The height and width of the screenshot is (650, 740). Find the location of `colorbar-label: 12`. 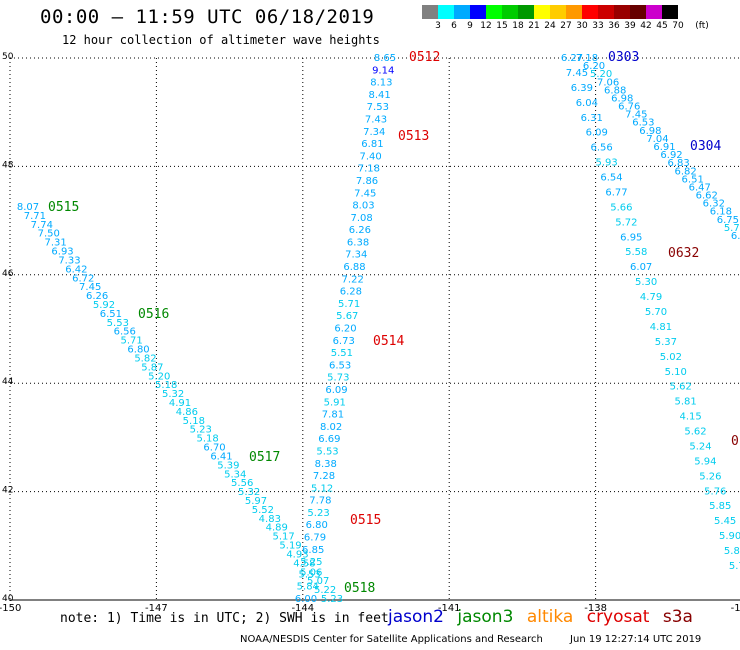

colorbar-label: 12 is located at coordinates (486, 26).